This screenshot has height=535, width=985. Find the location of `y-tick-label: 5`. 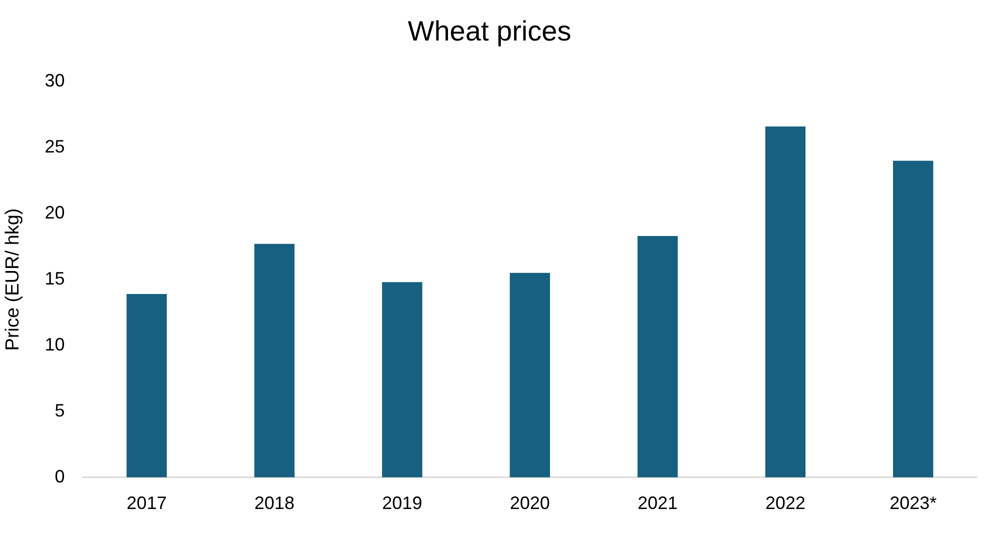

y-tick-label: 5 is located at coordinates (59, 410).